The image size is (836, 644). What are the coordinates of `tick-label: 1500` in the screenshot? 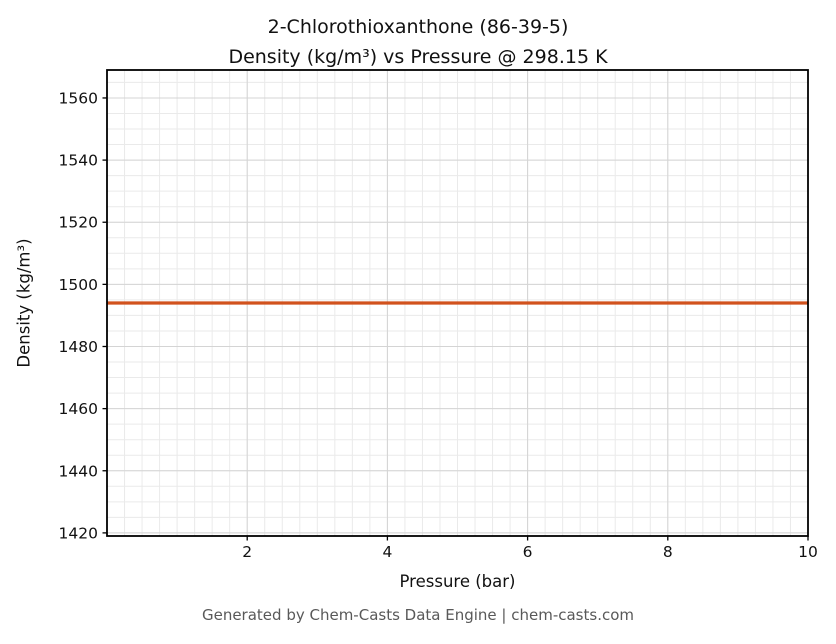 It's located at (78, 285).